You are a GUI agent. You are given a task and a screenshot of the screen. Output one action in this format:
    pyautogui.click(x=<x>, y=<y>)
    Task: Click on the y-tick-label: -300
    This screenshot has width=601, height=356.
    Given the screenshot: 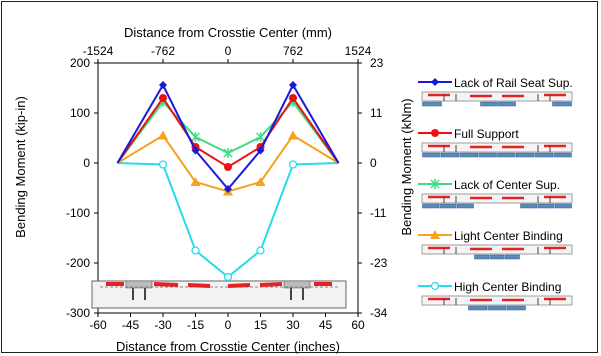 What is the action you would take?
    pyautogui.click(x=78, y=313)
    